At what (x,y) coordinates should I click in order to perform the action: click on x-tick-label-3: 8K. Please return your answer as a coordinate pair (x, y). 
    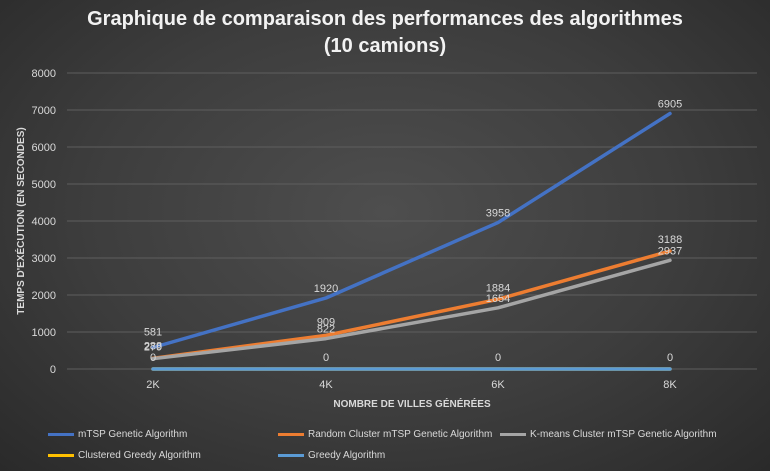
    Looking at the image, I should click on (670, 385).